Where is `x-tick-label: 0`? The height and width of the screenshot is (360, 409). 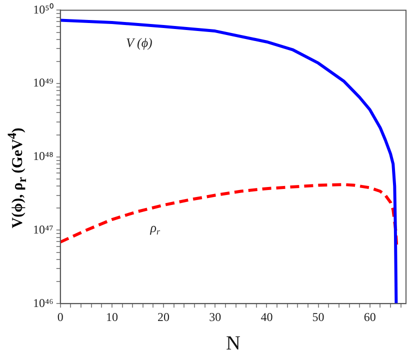
x-tick-label: 0 is located at coordinates (60, 317).